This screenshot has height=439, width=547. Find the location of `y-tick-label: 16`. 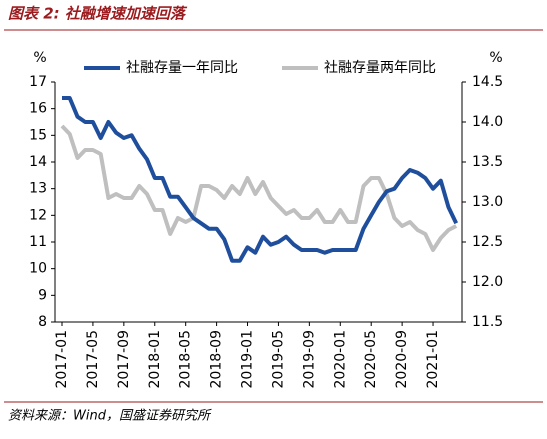

y-tick-label: 16 is located at coordinates (38, 109).